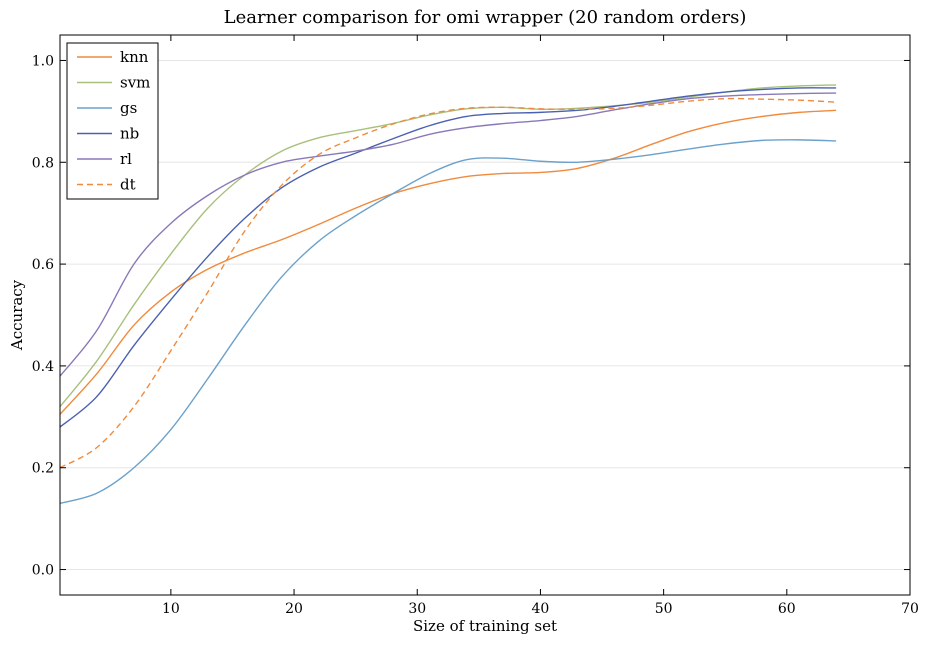  Describe the element at coordinates (17, 315) in the screenshot. I see `y-axis-label: Accuracy` at that location.